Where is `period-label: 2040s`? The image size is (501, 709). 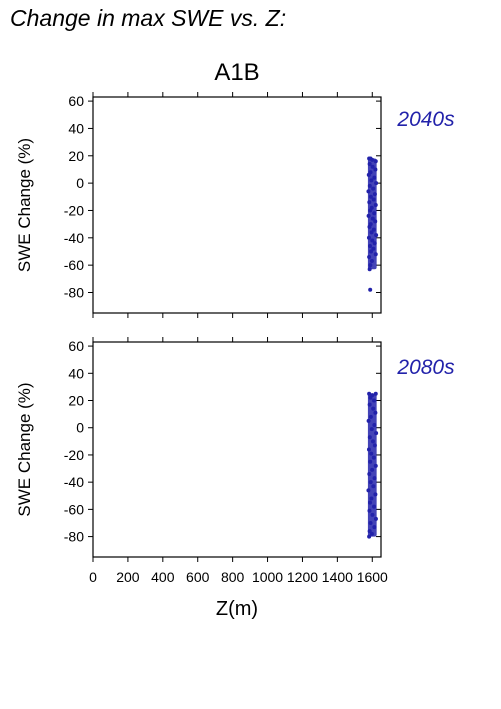
period-label: 2040s is located at coordinates (425, 119).